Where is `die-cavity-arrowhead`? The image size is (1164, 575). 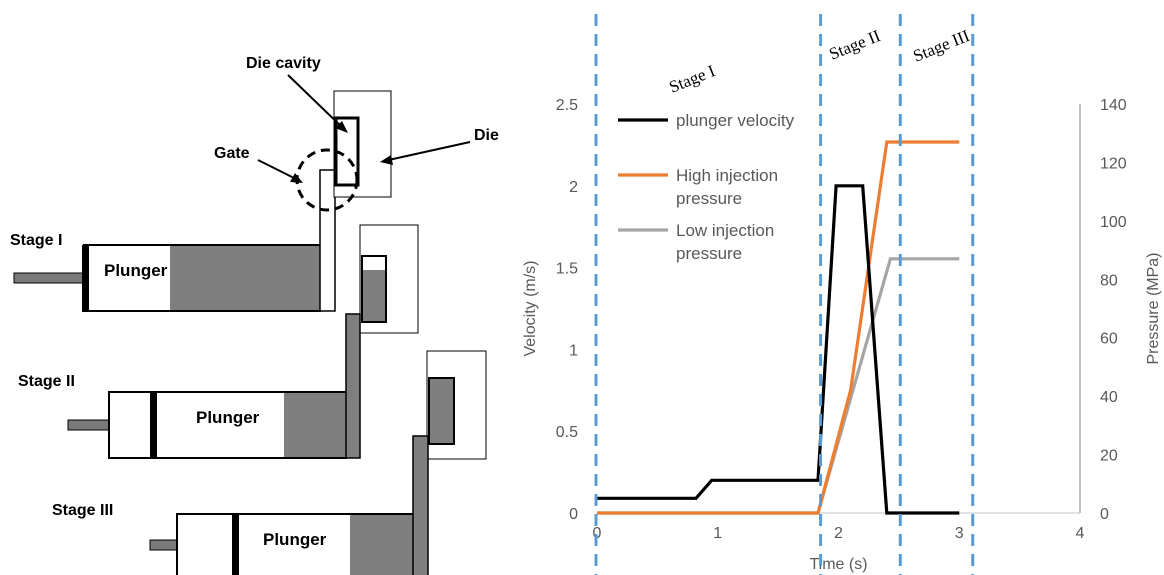 die-cavity-arrowhead is located at coordinates (341, 127).